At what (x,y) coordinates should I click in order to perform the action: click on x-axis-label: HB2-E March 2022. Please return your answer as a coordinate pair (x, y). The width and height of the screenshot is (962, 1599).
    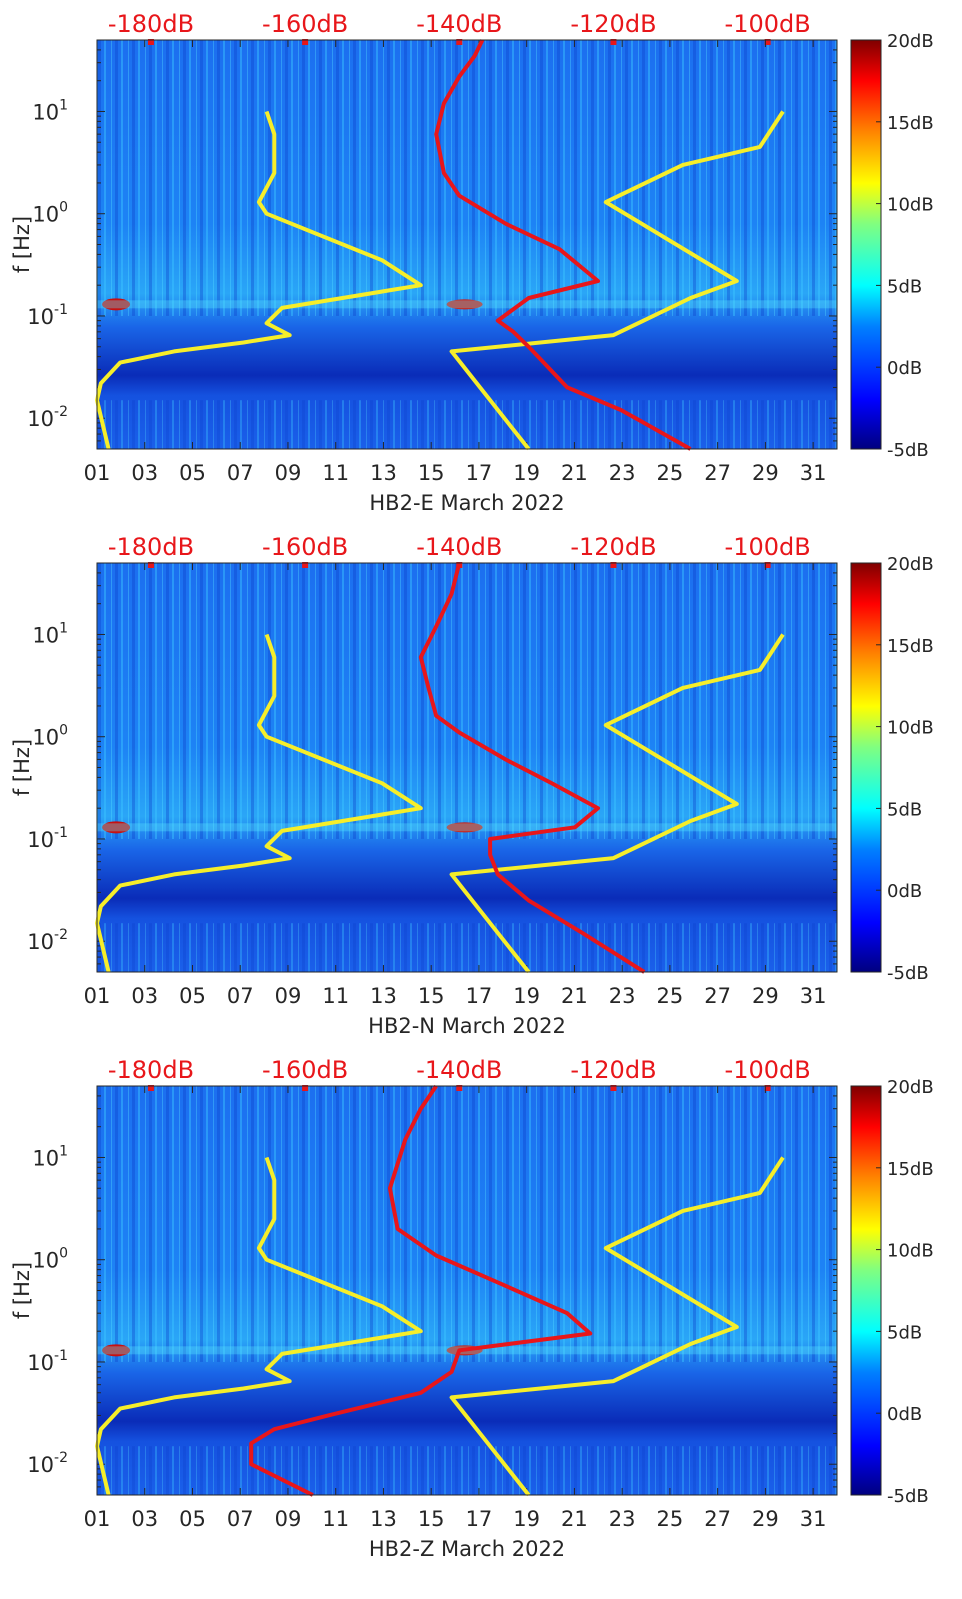
    Looking at the image, I should click on (466, 503).